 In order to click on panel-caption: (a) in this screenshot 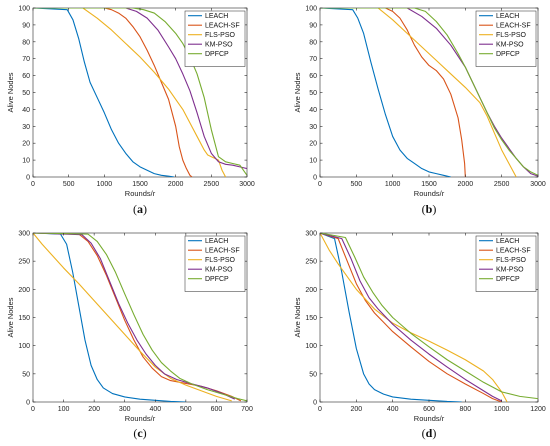, I will do `click(140, 209)`.